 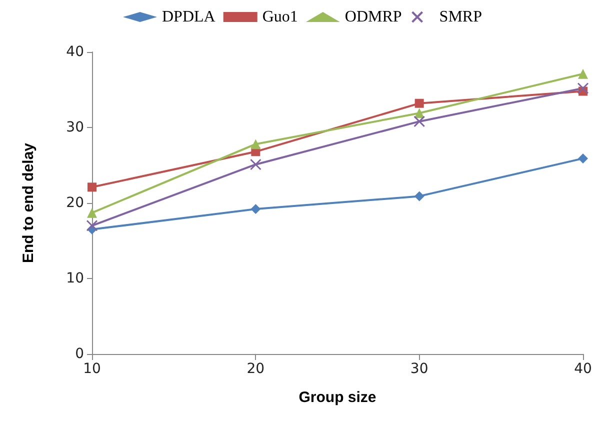 What do you see at coordinates (92, 369) in the screenshot?
I see `x-tick-label: 10` at bounding box center [92, 369].